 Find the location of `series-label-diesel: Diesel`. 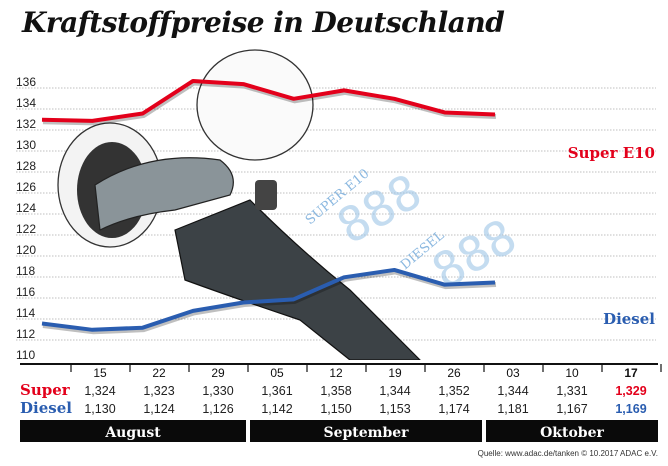

series-label-diesel: Diesel is located at coordinates (629, 319).